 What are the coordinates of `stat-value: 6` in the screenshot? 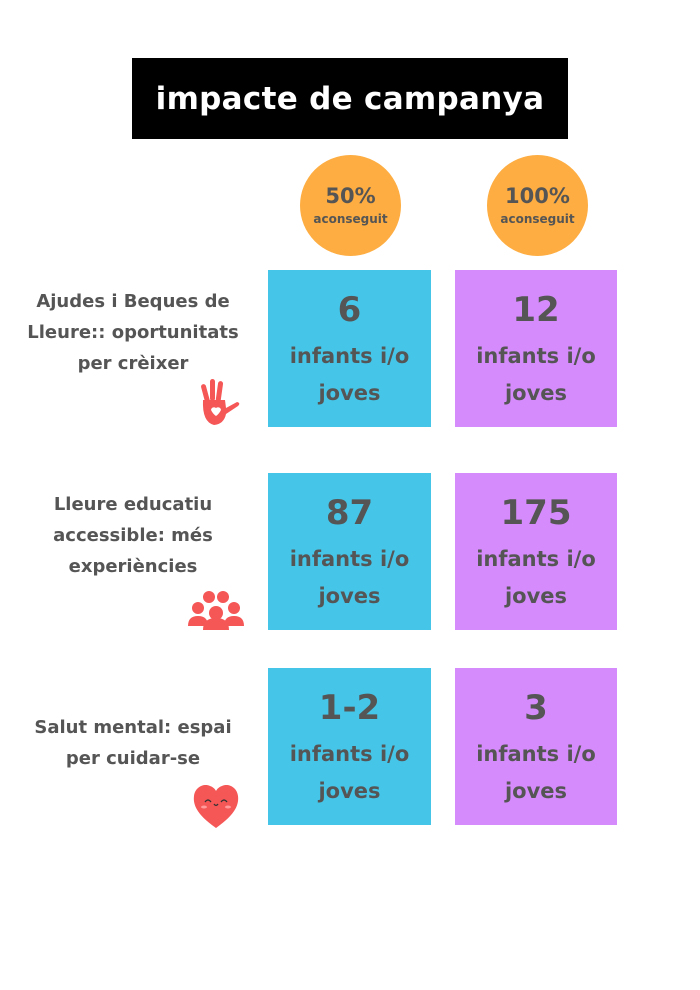 It's located at (349, 309).